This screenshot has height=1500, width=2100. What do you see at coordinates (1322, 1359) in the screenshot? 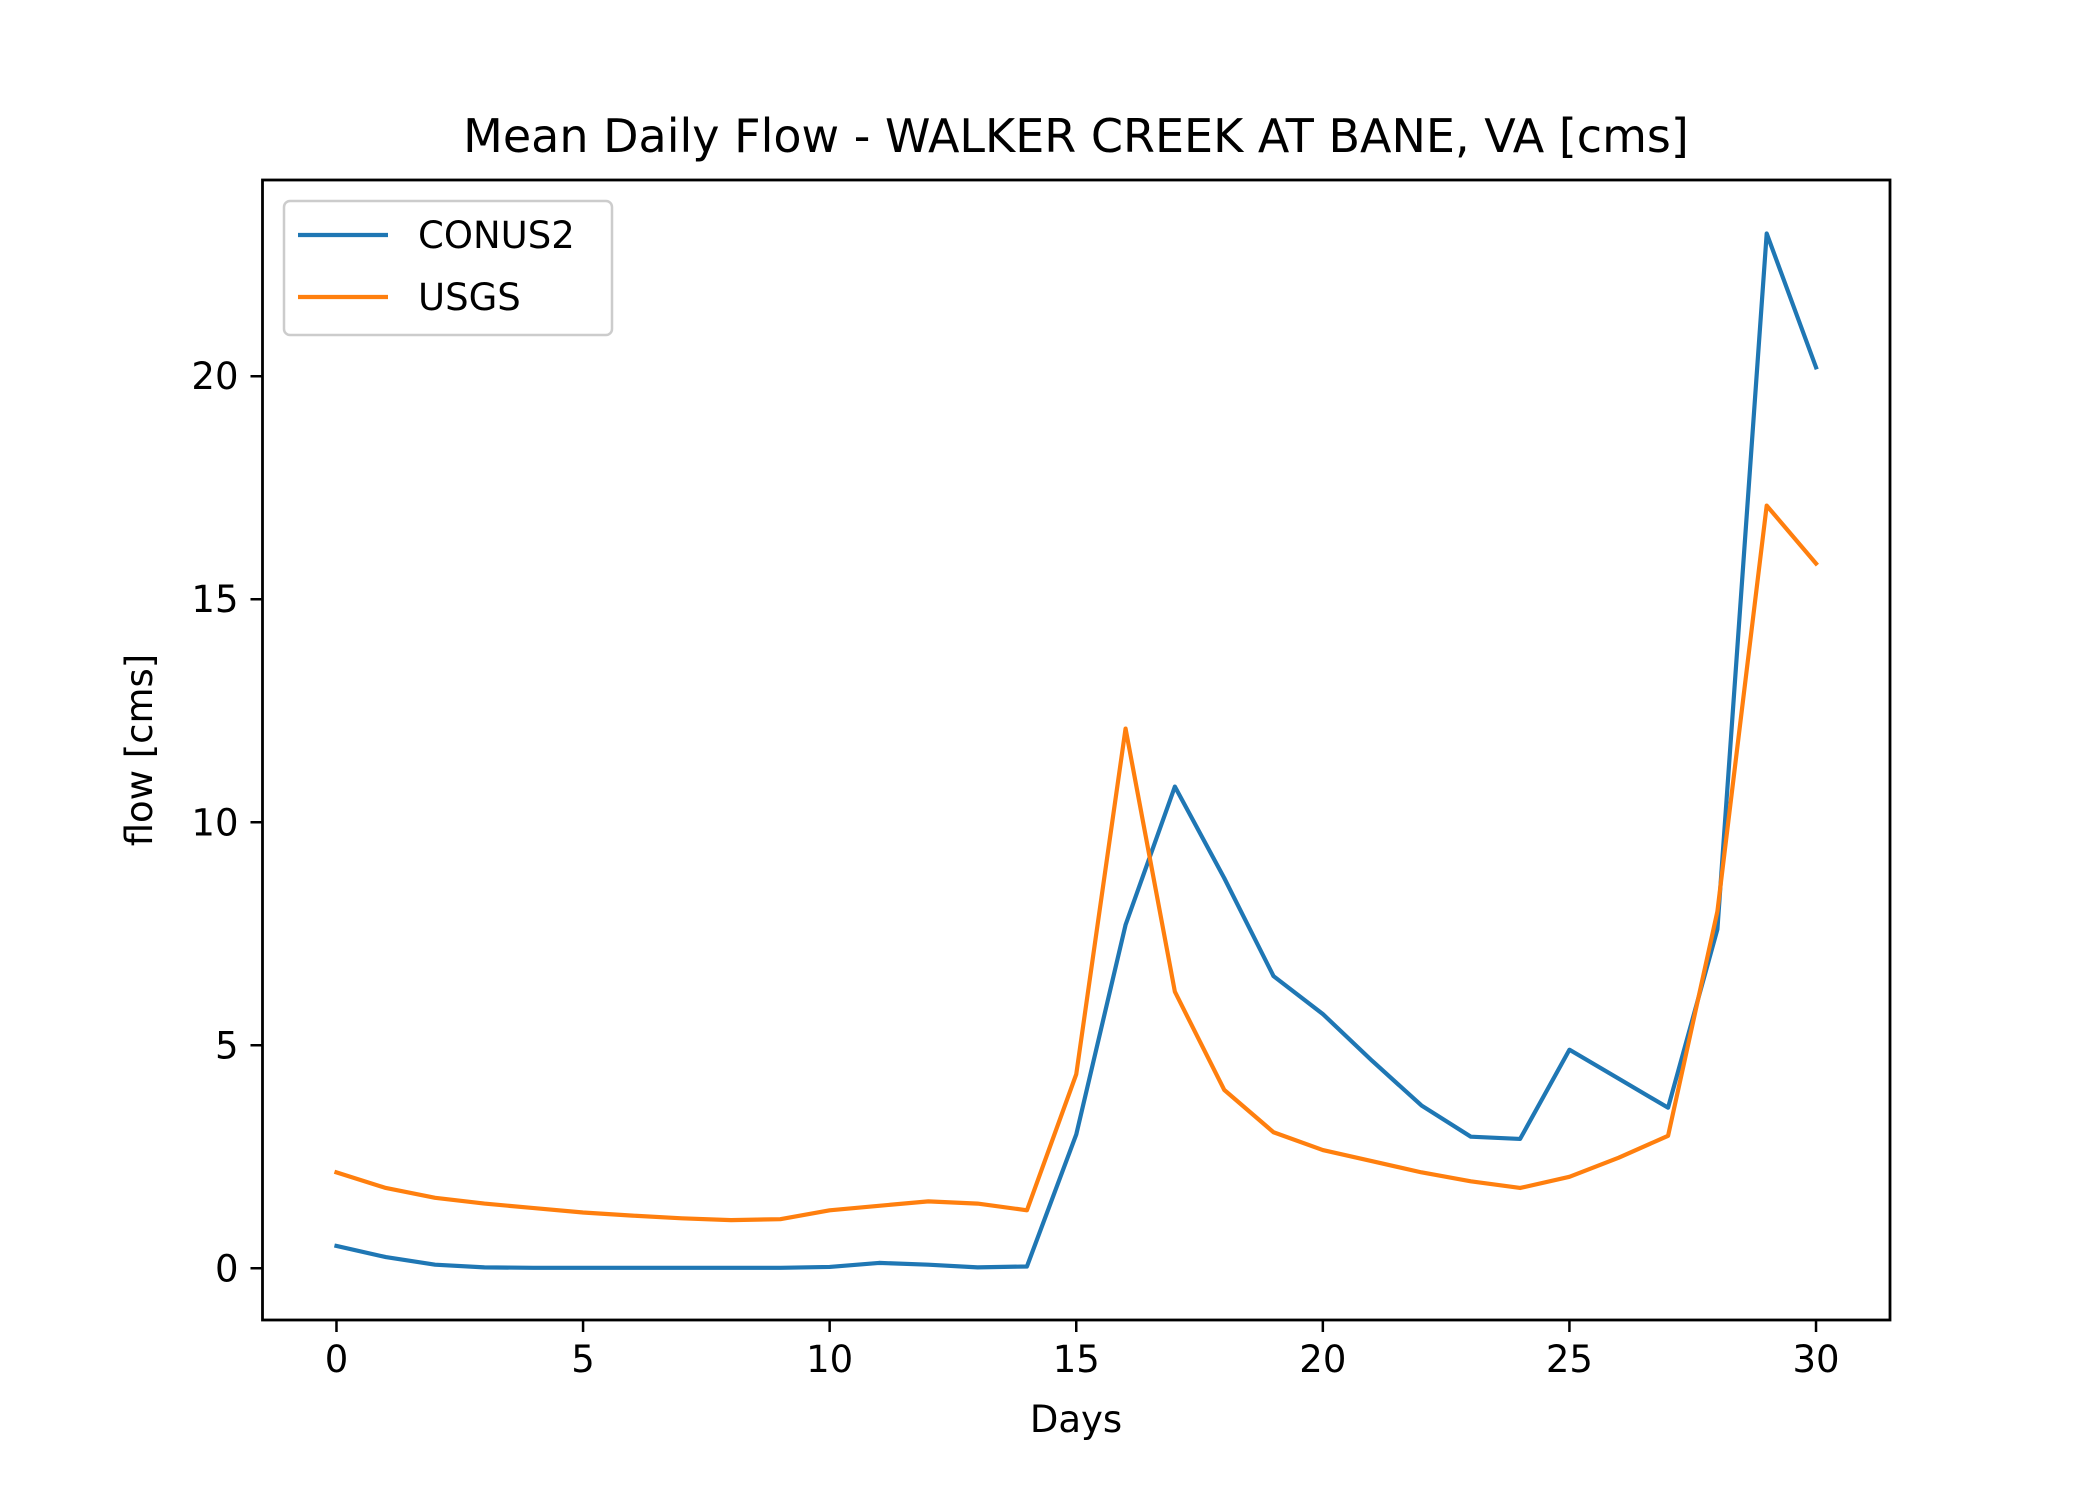
I see `x-tick-label: 20` at bounding box center [1322, 1359].